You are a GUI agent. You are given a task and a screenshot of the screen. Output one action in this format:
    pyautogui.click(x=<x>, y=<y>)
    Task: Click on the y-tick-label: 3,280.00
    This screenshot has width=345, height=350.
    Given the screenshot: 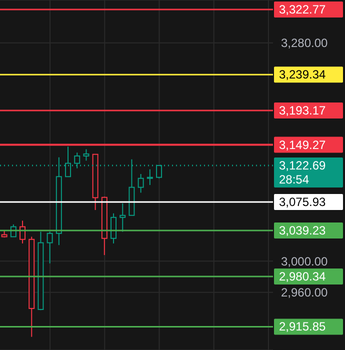 What is the action you would take?
    pyautogui.click(x=304, y=43)
    